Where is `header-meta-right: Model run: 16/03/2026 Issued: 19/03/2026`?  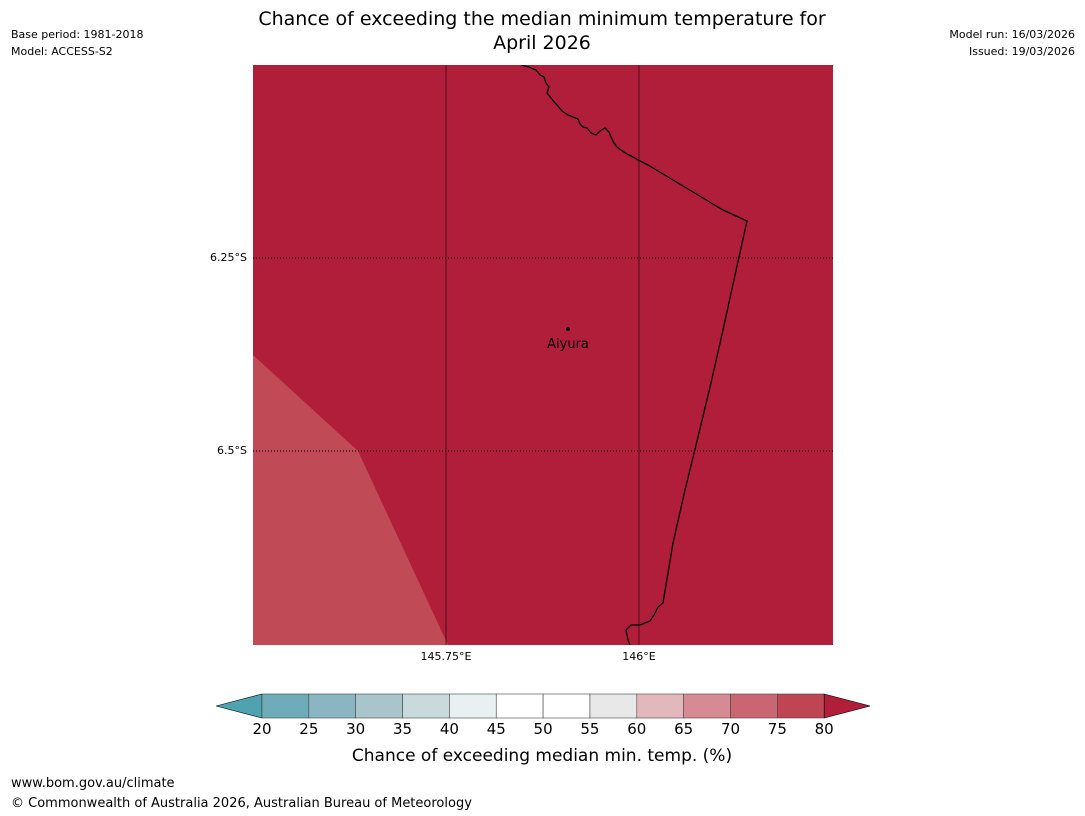 header-meta-right: Model run: 16/03/2026 Issued: 19/03/2026 is located at coordinates (1012, 43).